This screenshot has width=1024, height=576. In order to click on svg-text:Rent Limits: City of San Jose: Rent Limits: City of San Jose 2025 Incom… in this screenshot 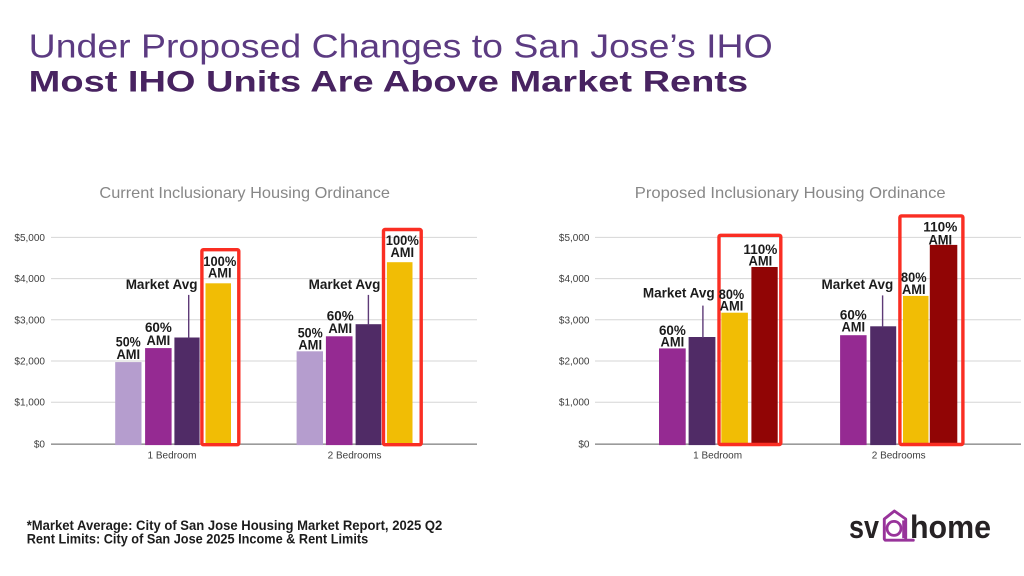, I will do `click(198, 539)`.